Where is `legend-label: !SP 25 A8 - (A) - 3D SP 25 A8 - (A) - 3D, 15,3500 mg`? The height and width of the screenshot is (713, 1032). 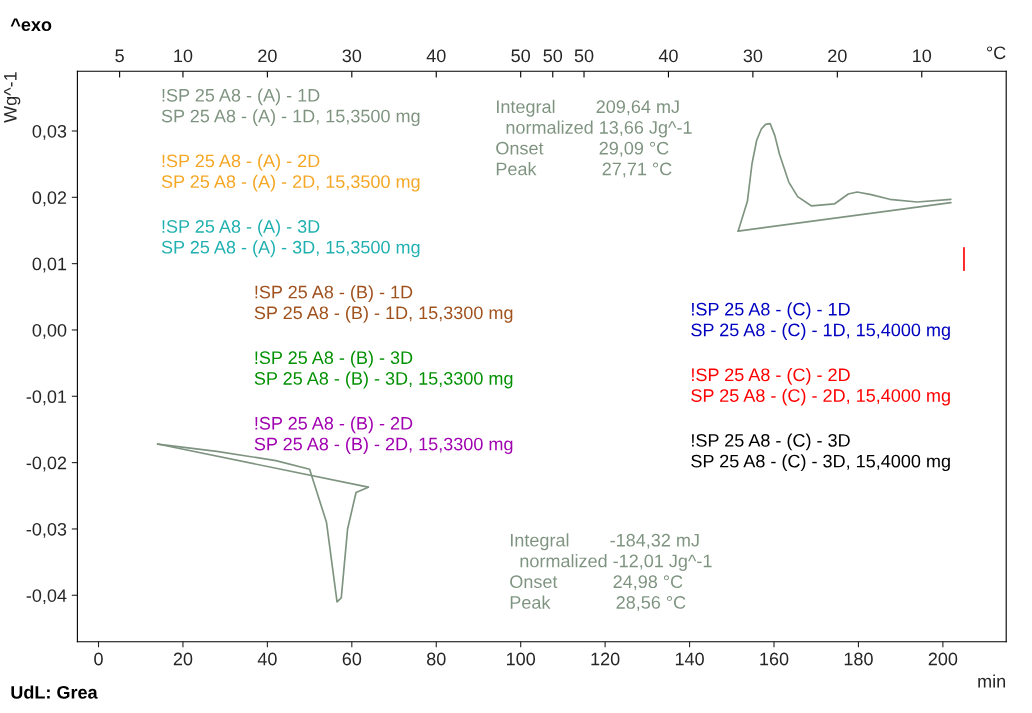 legend-label: !SP 25 A8 - (A) - 3D SP 25 A8 - (A) - 3D, 15,3500 mg is located at coordinates (290, 238).